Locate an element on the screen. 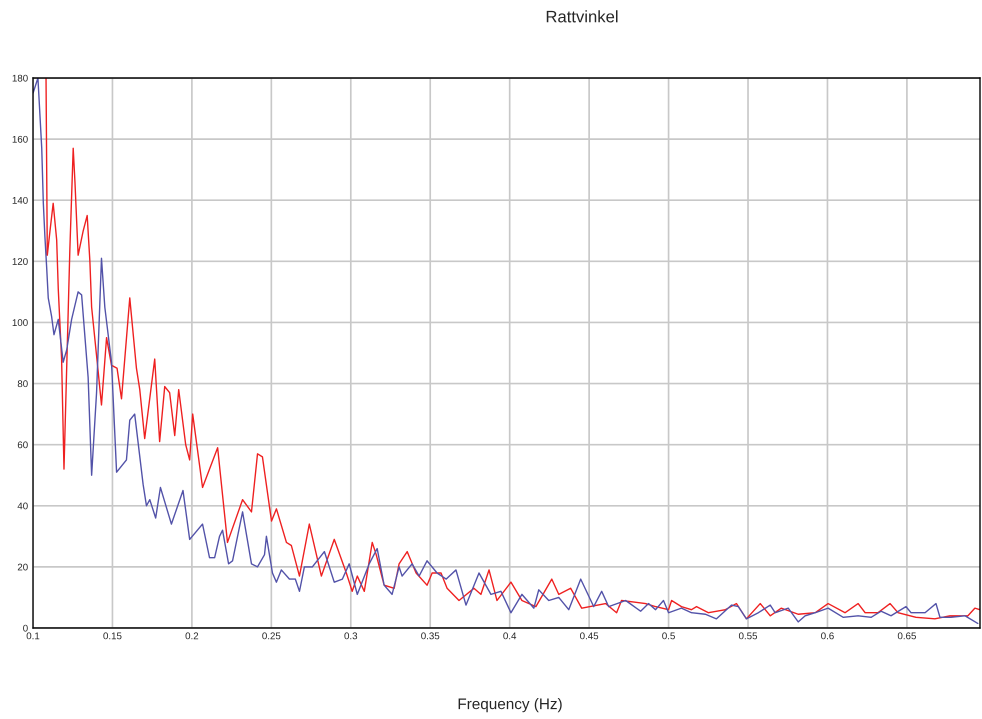 The image size is (982, 719). y-tick-label: 60 is located at coordinates (23, 444).